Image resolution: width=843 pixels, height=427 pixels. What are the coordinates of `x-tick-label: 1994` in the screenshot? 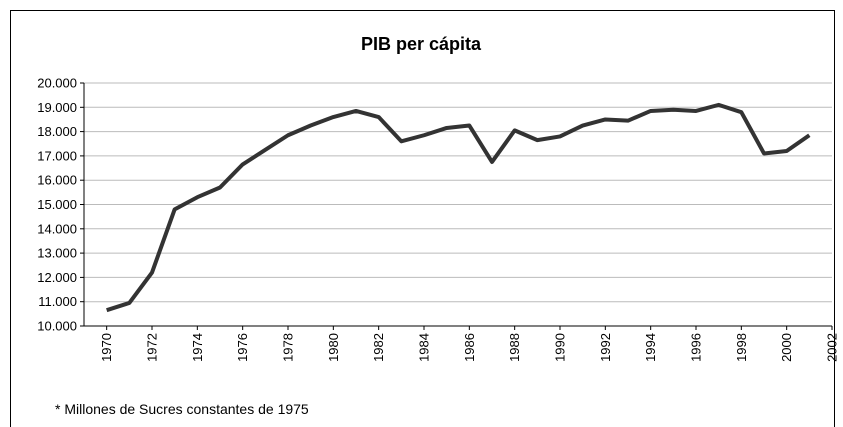 It's located at (650, 347).